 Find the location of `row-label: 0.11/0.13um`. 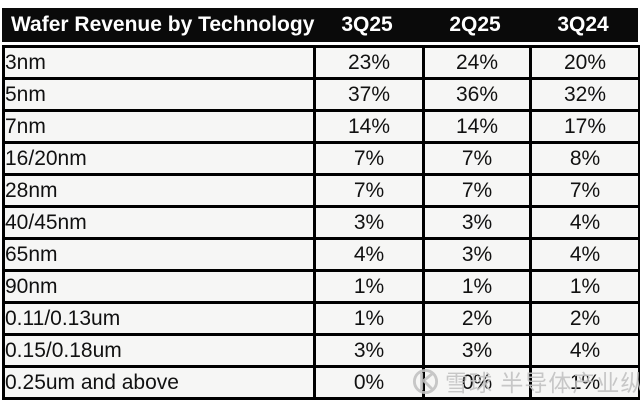

row-label: 0.11/0.13um is located at coordinates (159, 318).